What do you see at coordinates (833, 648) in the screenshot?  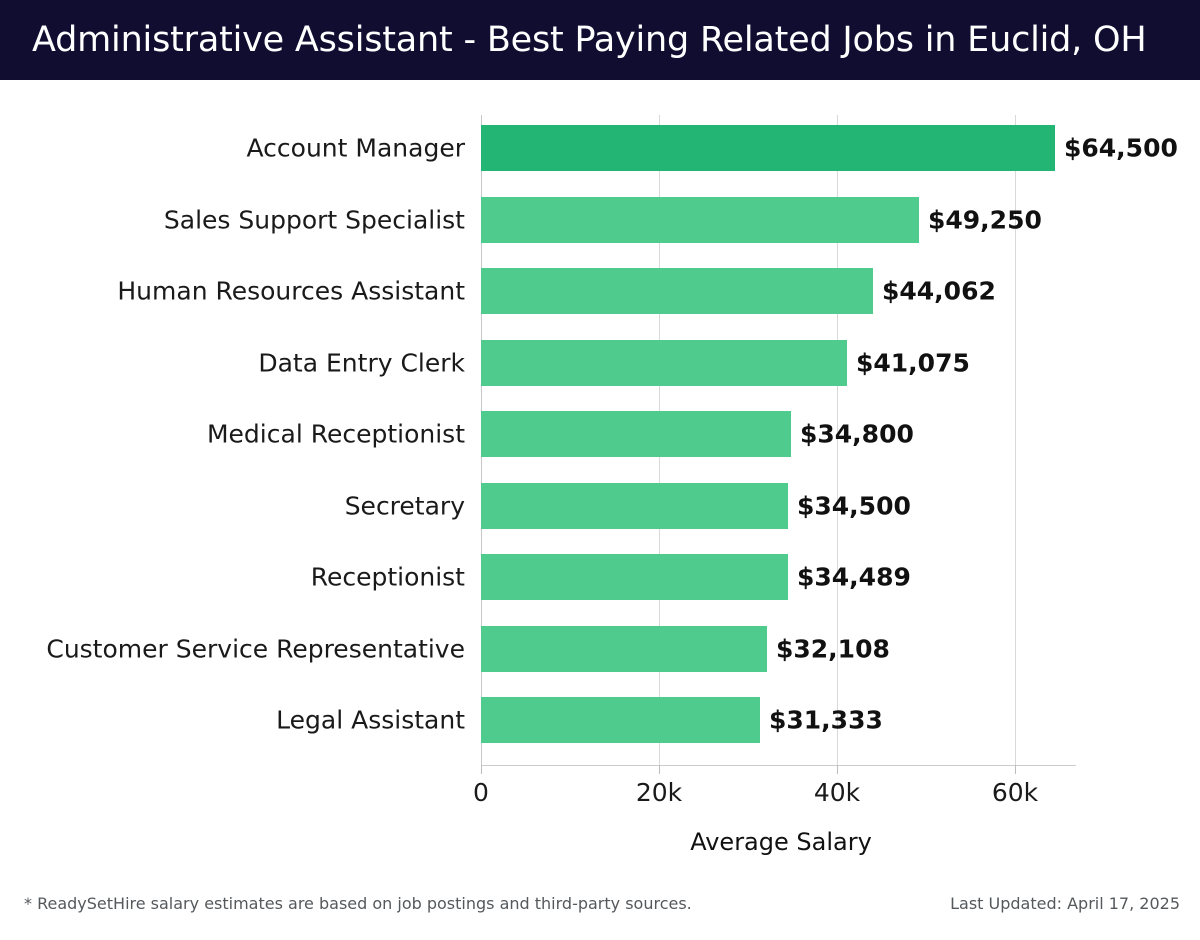 I see `bar-value-label: $32,108` at bounding box center [833, 648].